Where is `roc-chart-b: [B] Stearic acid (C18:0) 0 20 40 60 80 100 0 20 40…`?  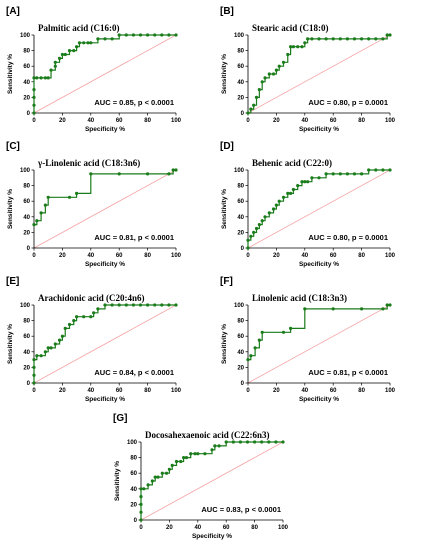 roc-chart-b: [B] Stearic acid (C18:0) 0 20 40 60 80 100 0 20 40… is located at coordinates (308, 69).